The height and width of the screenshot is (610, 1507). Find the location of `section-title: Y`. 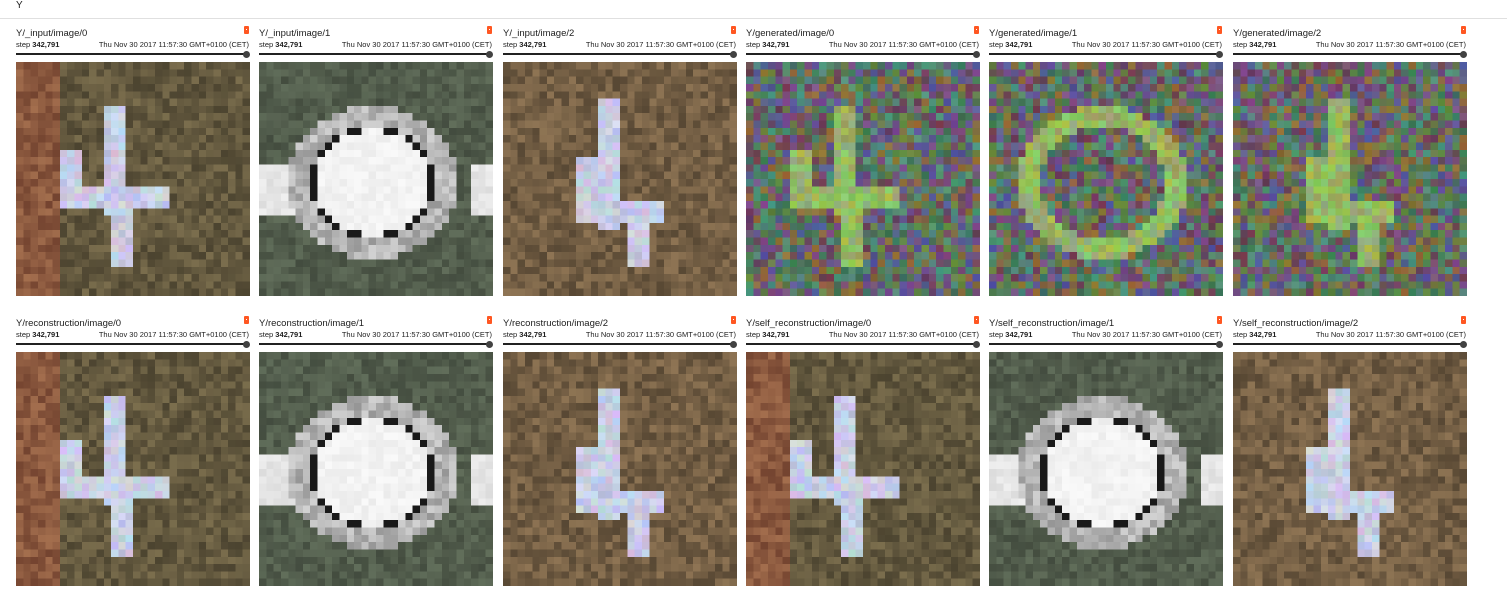

section-title: Y is located at coordinates (19, 5).